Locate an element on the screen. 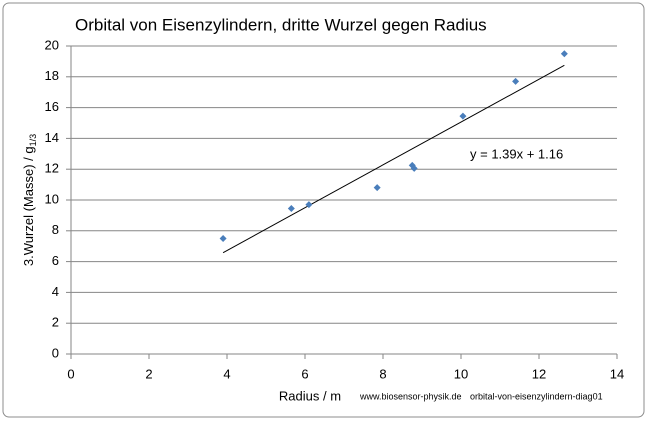 The width and height of the screenshot is (649, 422). y-tick-label: 0 is located at coordinates (55, 352).